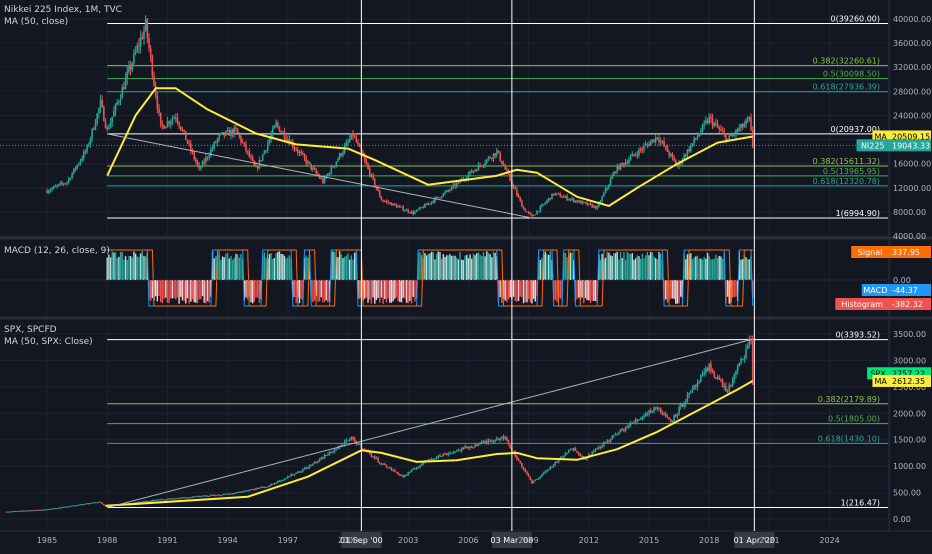 This screenshot has width=932, height=554. What do you see at coordinates (907, 304) in the screenshot?
I see `macd-histogram-badge-value: -382.32` at bounding box center [907, 304].